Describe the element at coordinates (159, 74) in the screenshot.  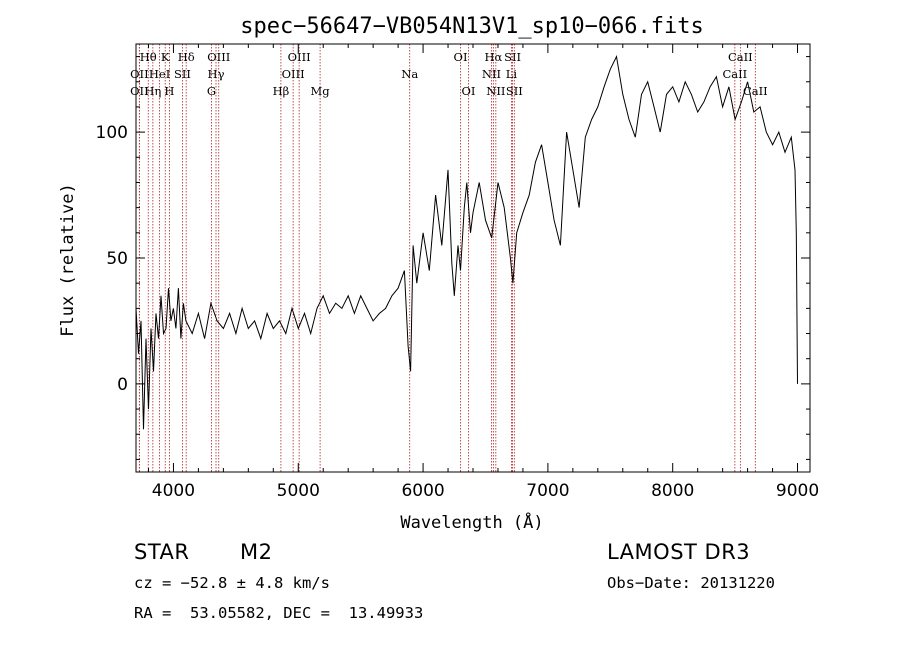
I see `line-label-4: HeI` at that location.